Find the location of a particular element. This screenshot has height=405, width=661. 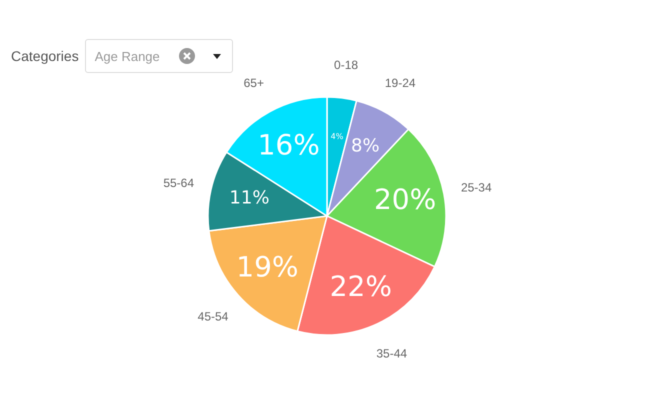

text: Categories is located at coordinates (45, 56).